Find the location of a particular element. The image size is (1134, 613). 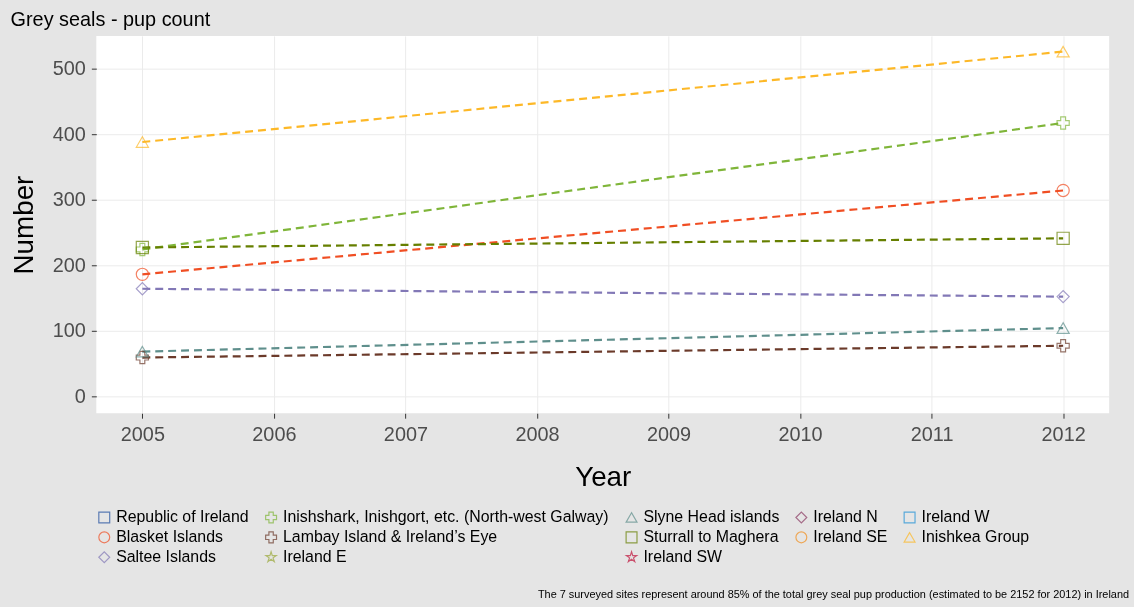

legend-label: Slyne Head islands is located at coordinates (711, 517).